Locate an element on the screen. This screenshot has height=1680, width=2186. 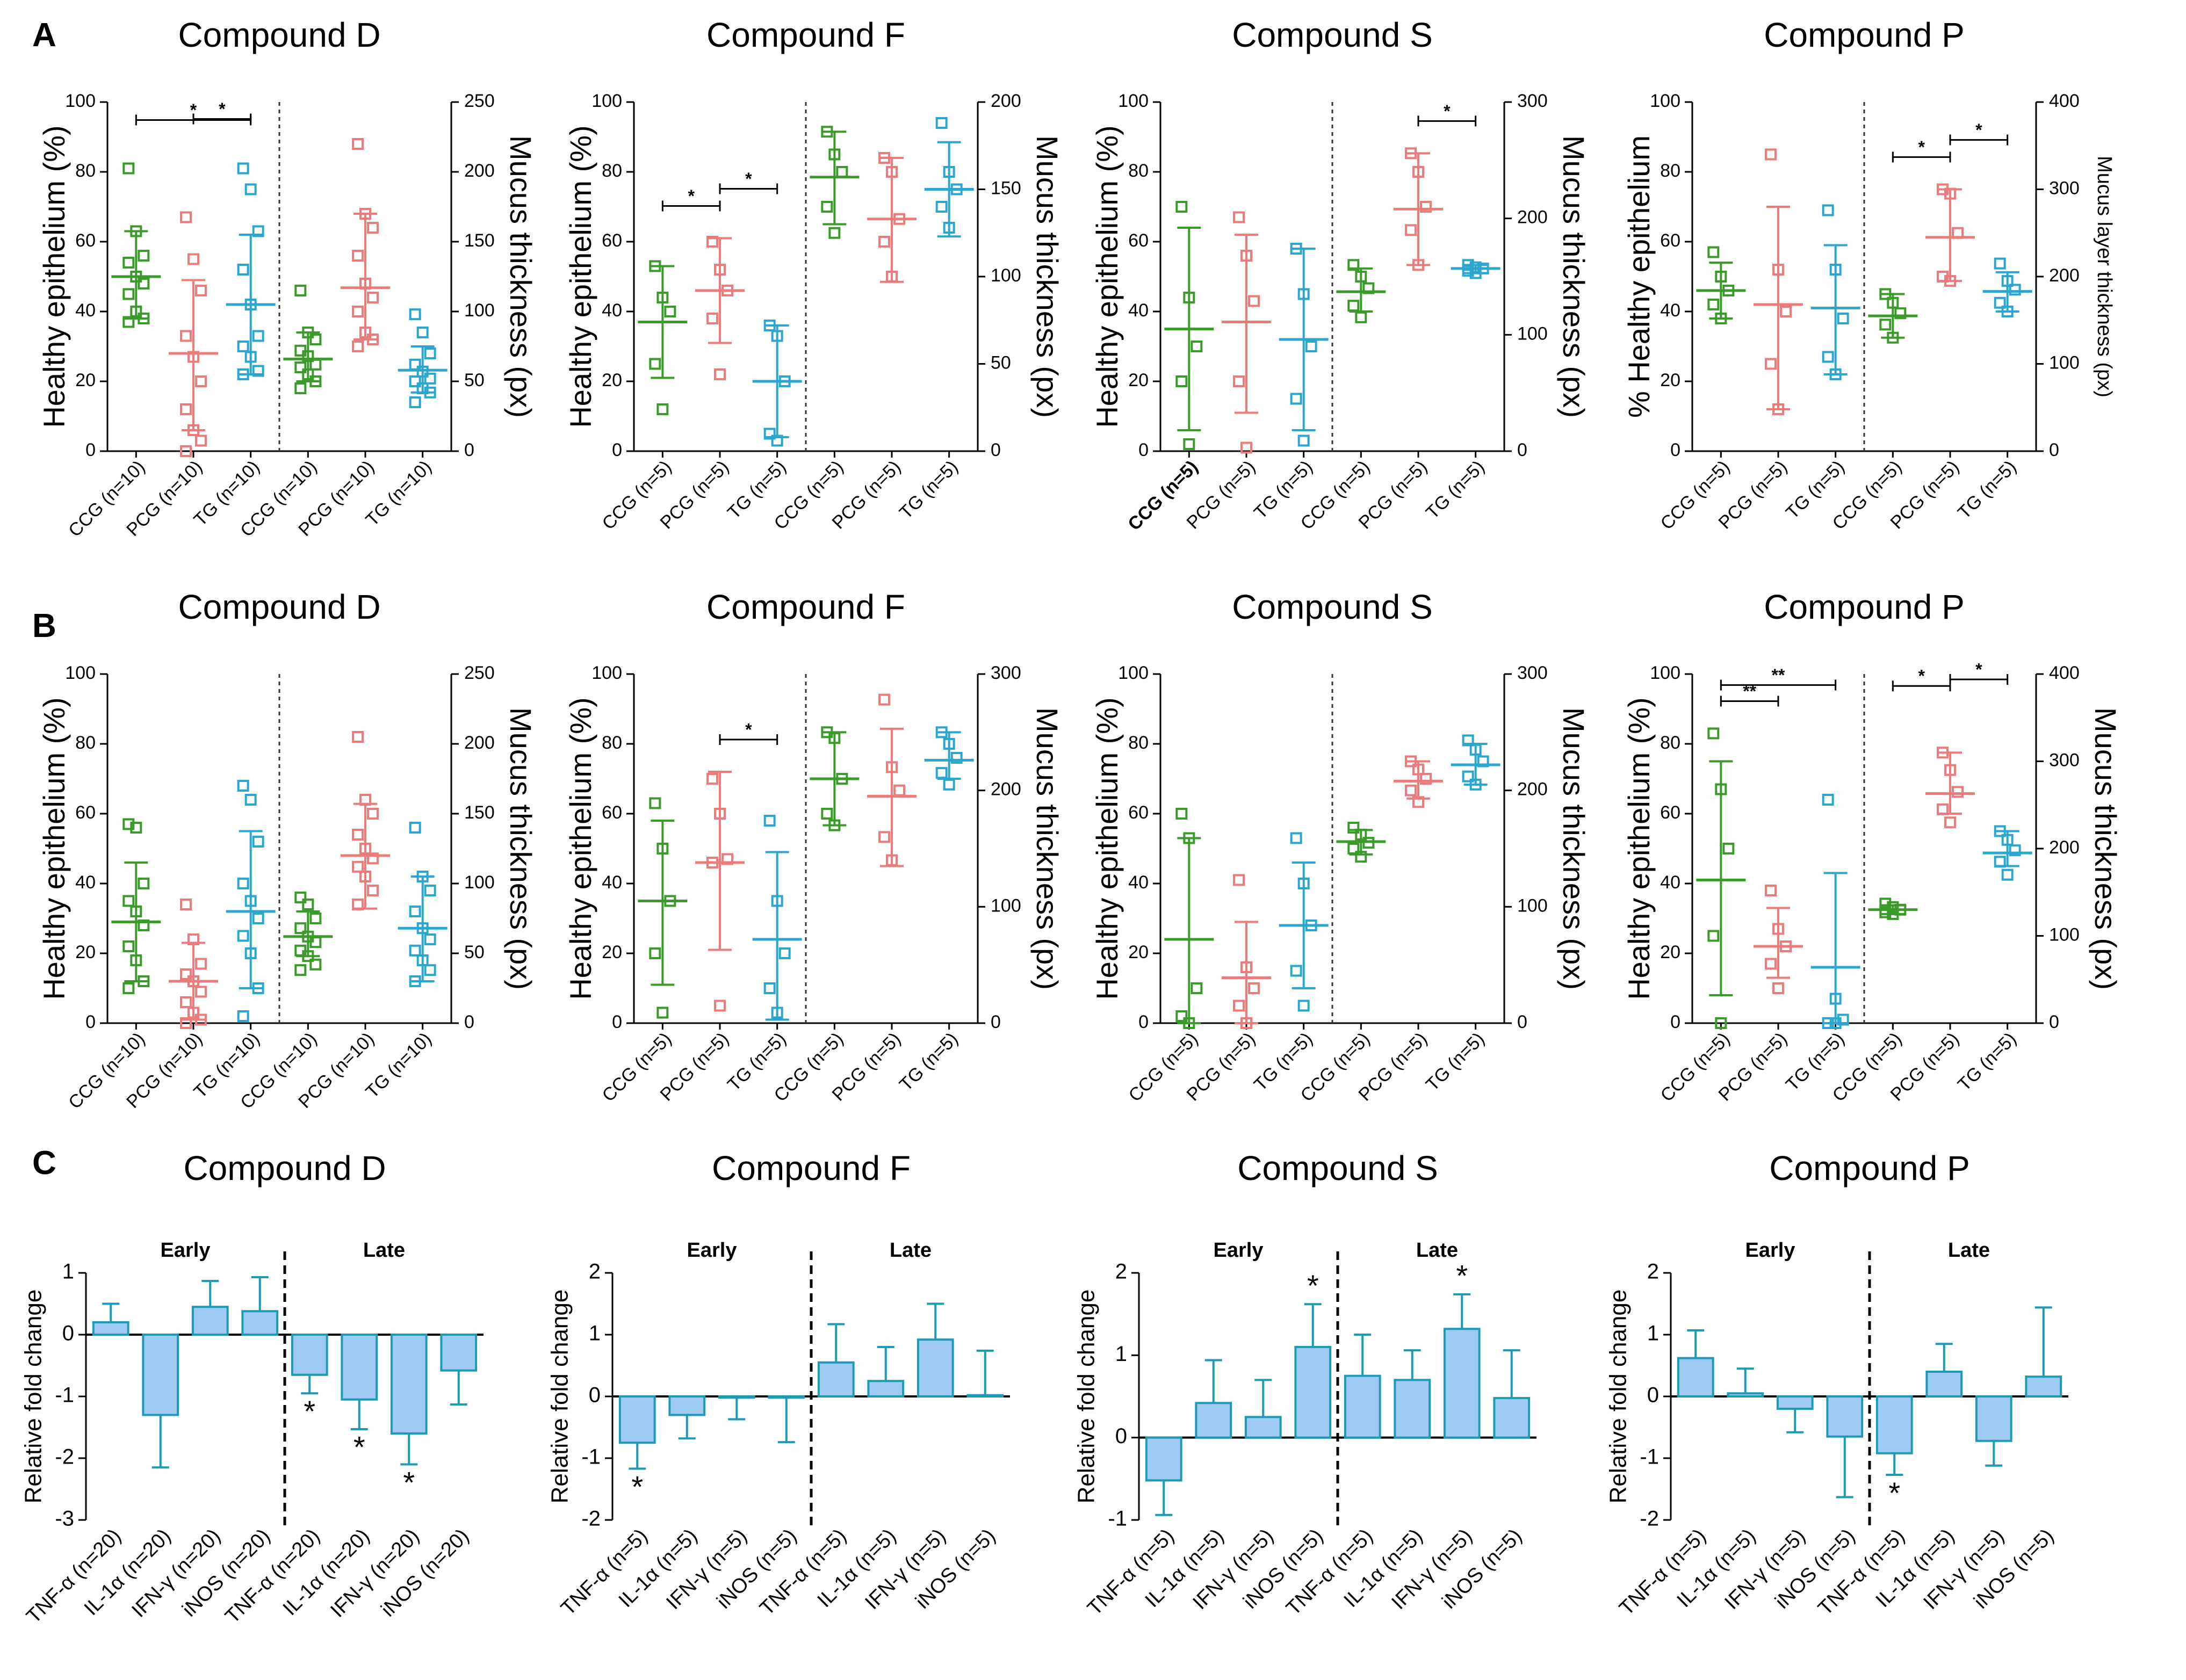
significance-star: * is located at coordinates (309, 1411).